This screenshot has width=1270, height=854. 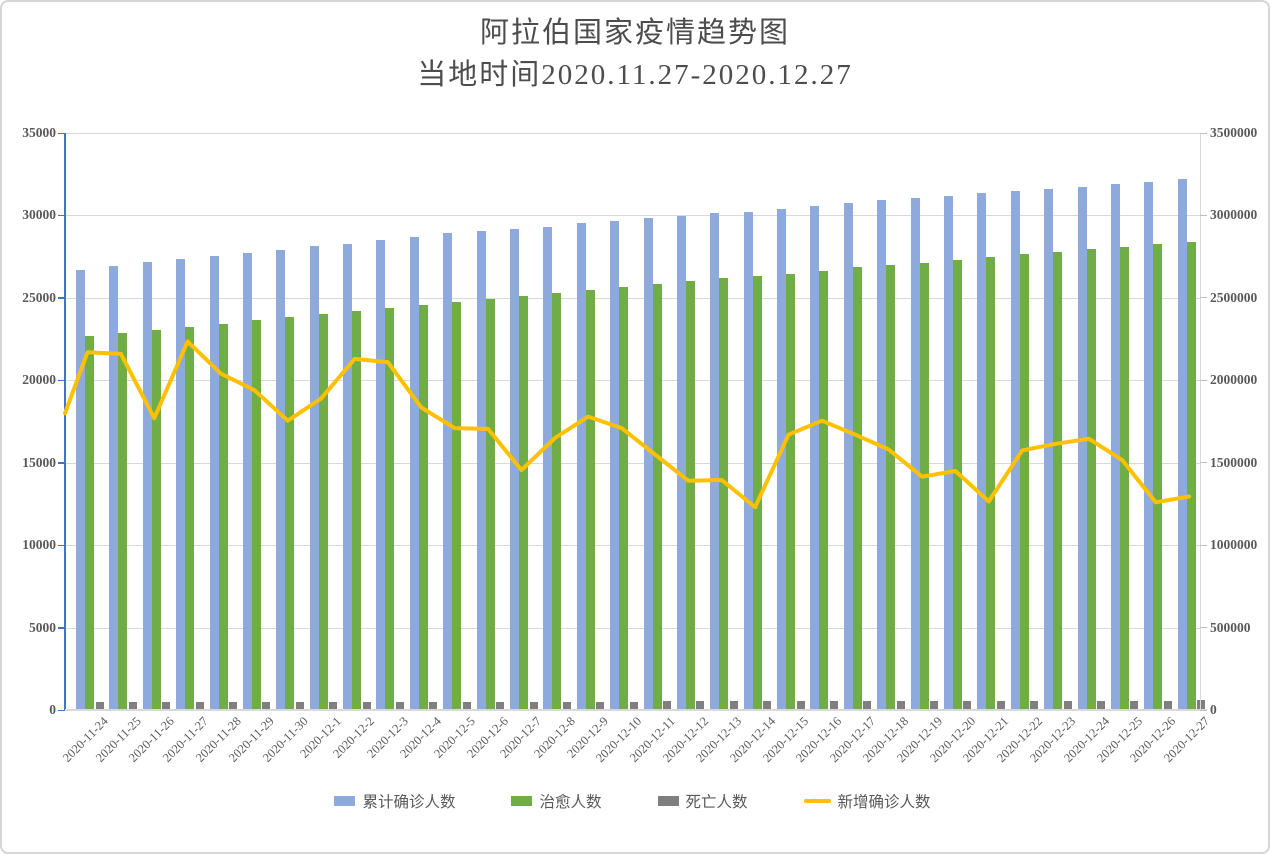 What do you see at coordinates (409, 802) in the screenshot?
I see `cumulative-confirmed-legend-label: 累计确诊人数` at bounding box center [409, 802].